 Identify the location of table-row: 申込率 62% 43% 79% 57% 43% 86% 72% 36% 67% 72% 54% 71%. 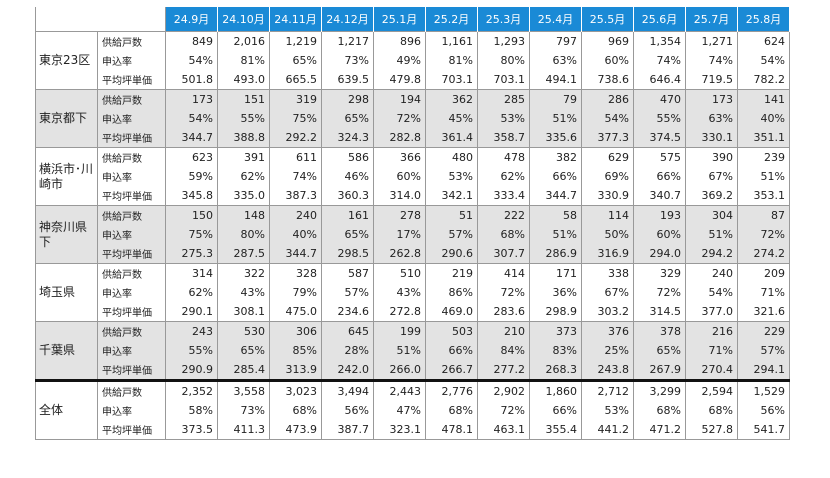
(413, 292).